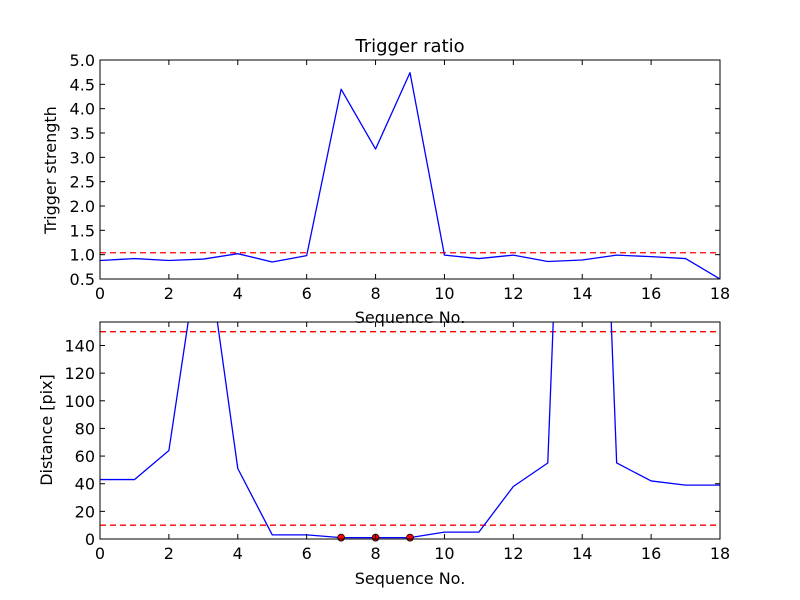 This screenshot has height=600, width=800. What do you see at coordinates (82, 279) in the screenshot?
I see `y-tick-label: 0.5` at bounding box center [82, 279].